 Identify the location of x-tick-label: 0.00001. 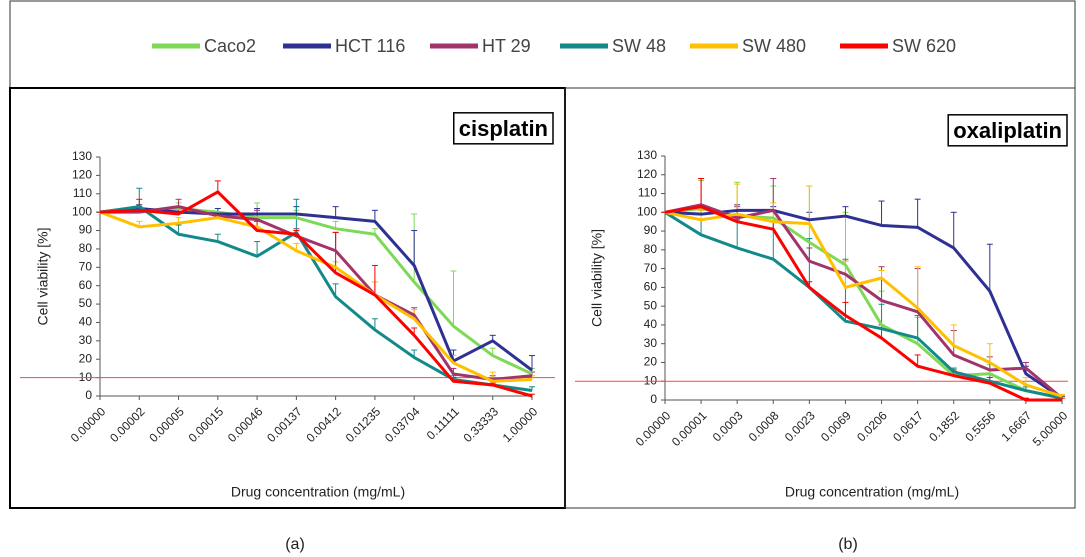
(689, 428).